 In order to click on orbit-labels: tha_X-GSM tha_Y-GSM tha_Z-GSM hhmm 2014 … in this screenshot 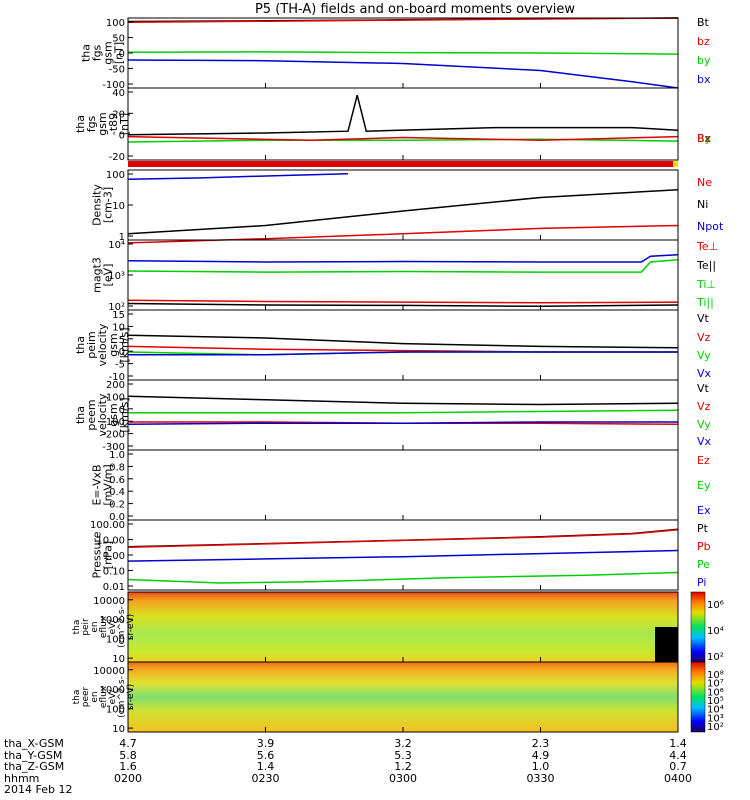, I will do `click(38, 767)`.